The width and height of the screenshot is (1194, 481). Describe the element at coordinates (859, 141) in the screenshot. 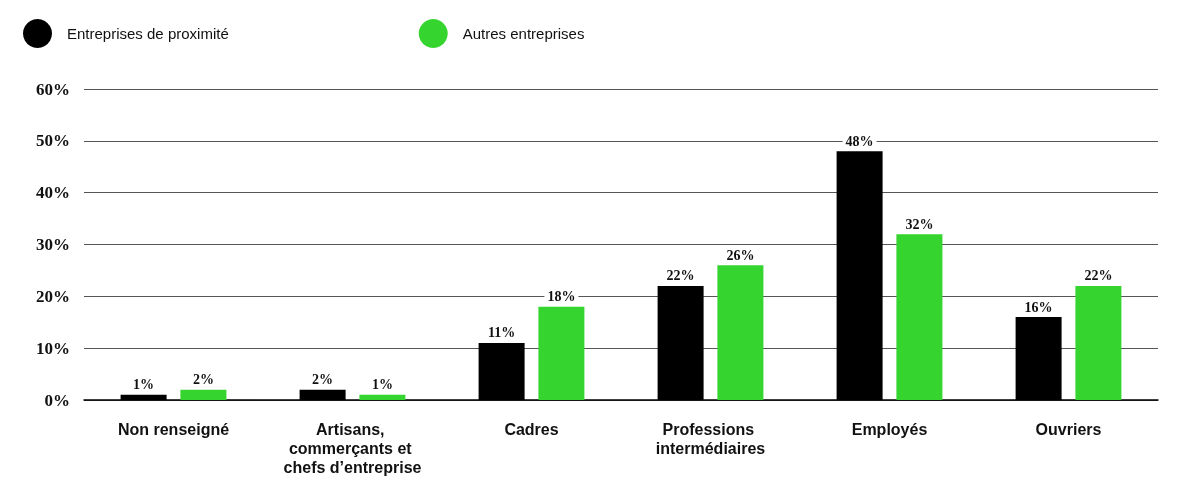

I see `data-label: 48%` at that location.